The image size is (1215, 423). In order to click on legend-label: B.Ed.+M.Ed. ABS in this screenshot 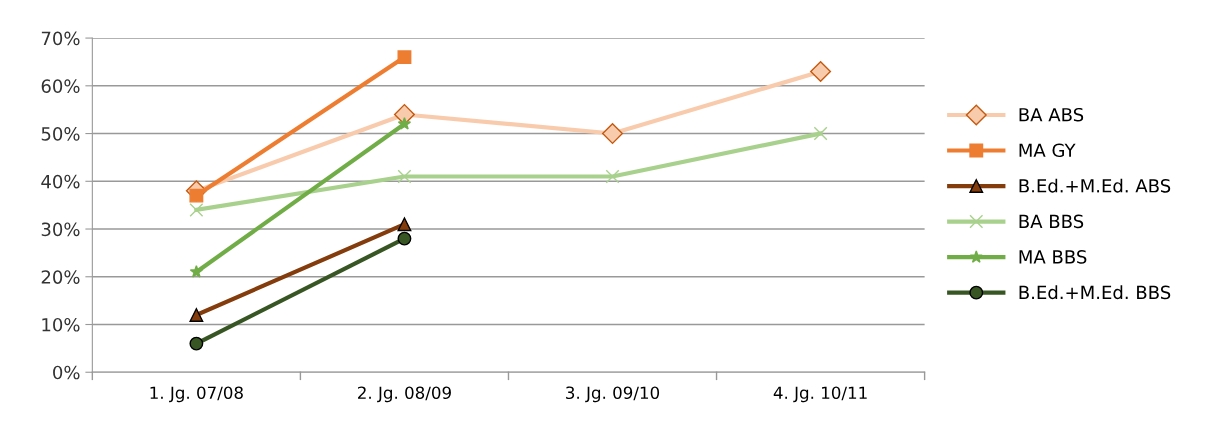, I will do `click(1095, 185)`.